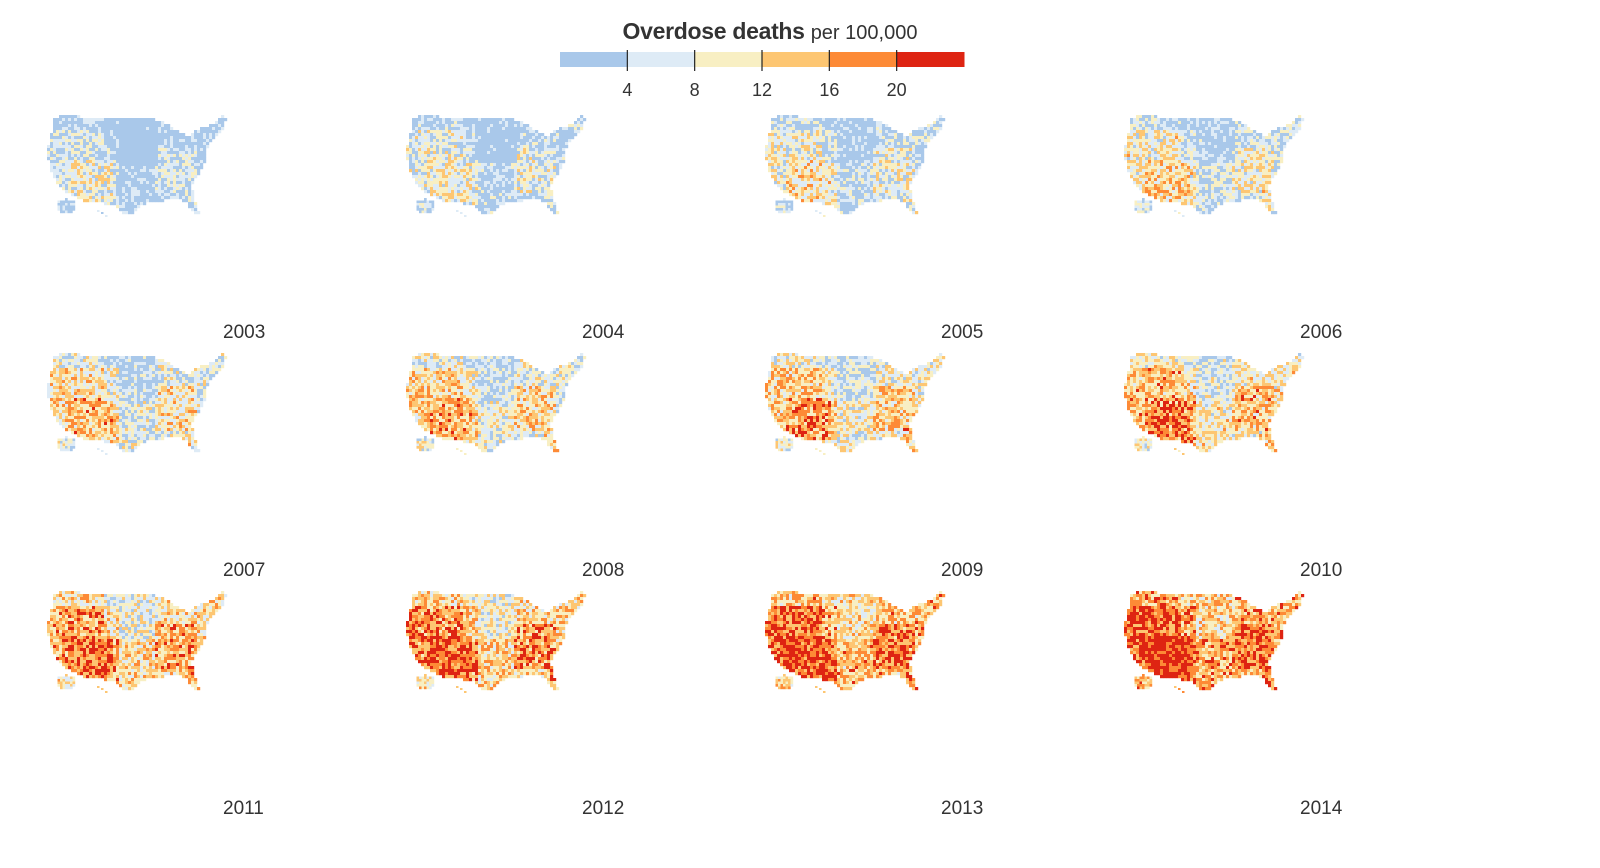 This screenshot has width=1600, height=868. Describe the element at coordinates (244, 332) in the screenshot. I see `year-label: 2003` at that location.